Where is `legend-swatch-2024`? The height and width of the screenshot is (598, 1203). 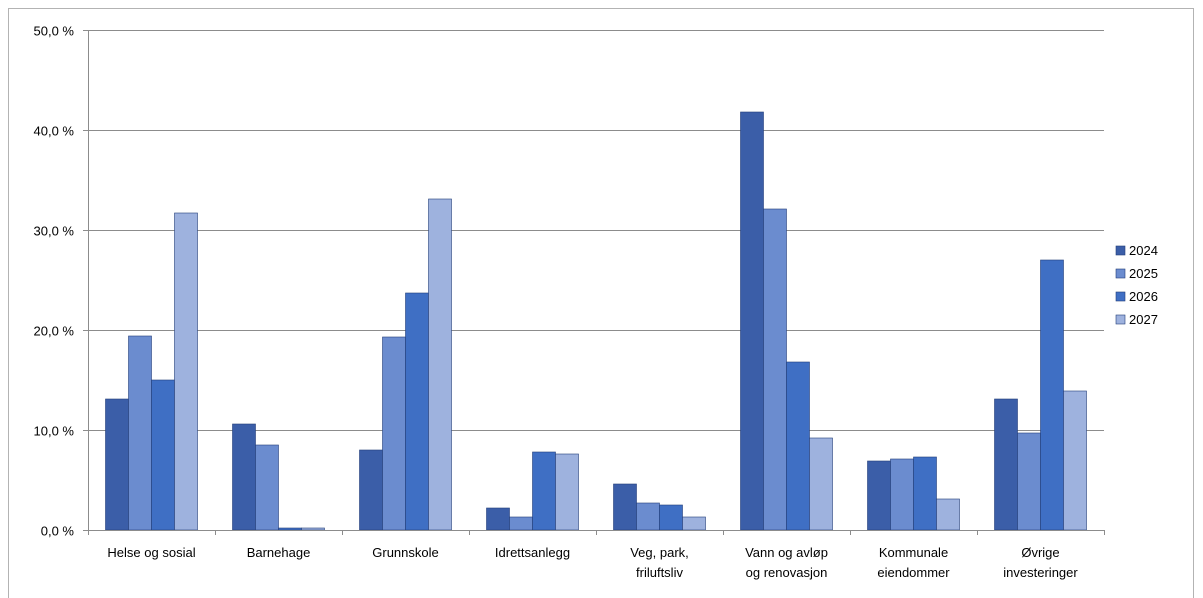 legend-swatch-2024 is located at coordinates (1120, 250).